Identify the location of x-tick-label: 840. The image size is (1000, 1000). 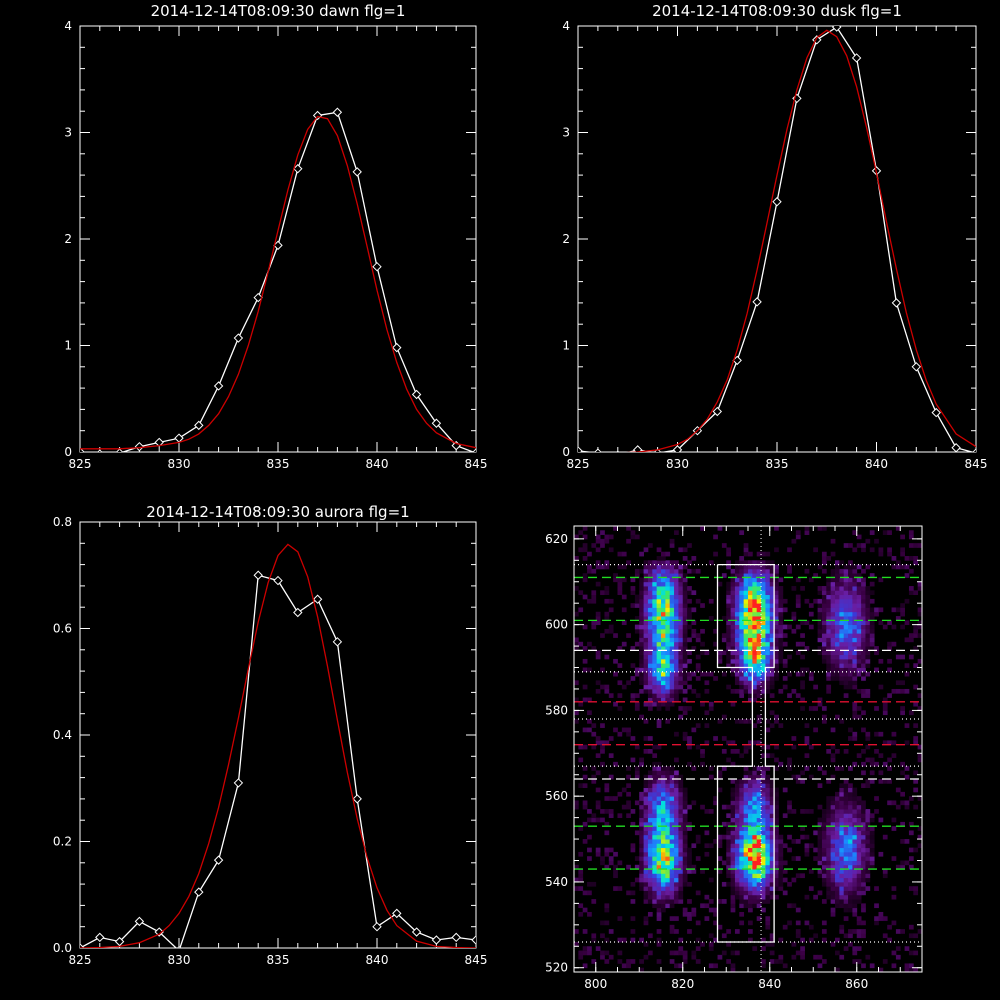
(377, 464).